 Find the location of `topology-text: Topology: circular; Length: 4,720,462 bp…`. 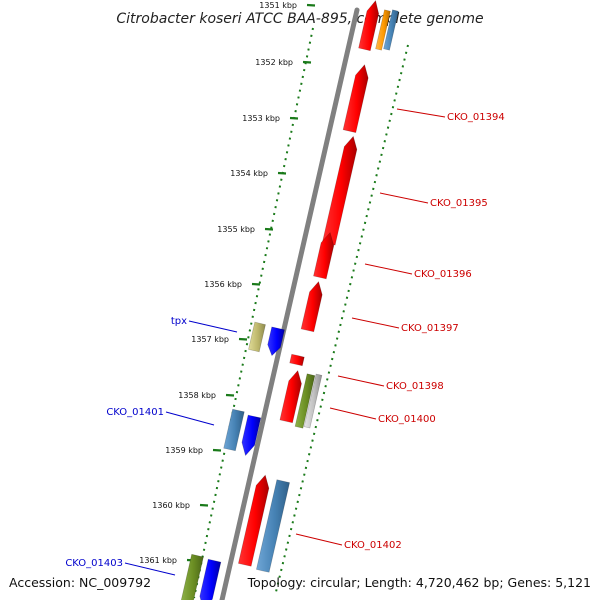

topology-text: Topology: circular; Length: 4,720,462 bp… is located at coordinates (419, 582).